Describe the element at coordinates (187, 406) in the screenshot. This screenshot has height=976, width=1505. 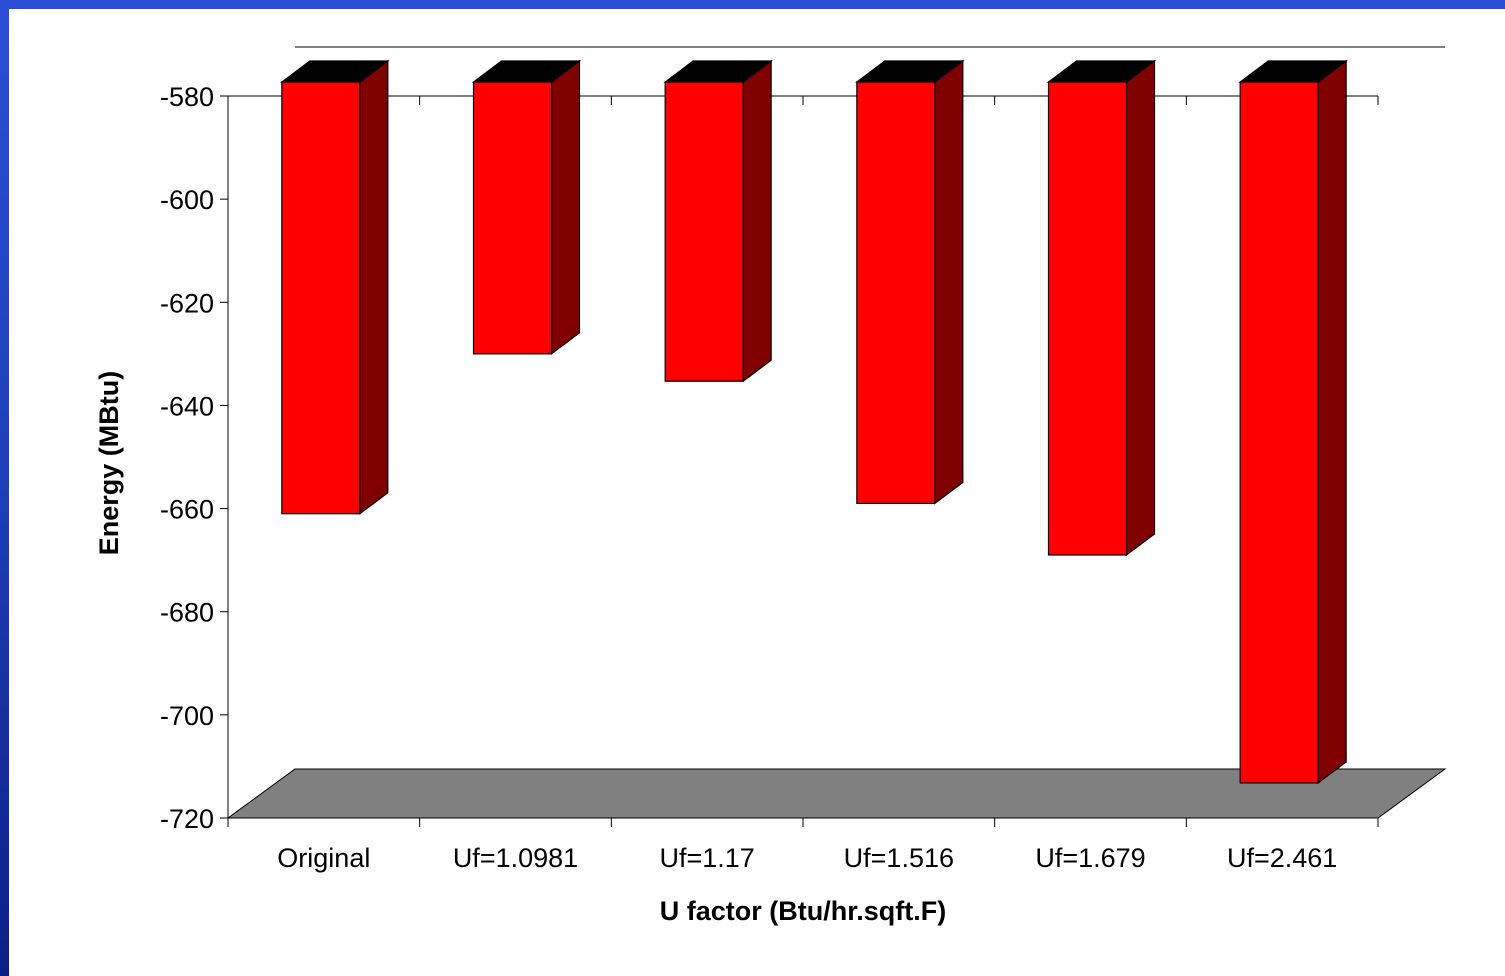
I see `y-tick-label: -640` at that location.